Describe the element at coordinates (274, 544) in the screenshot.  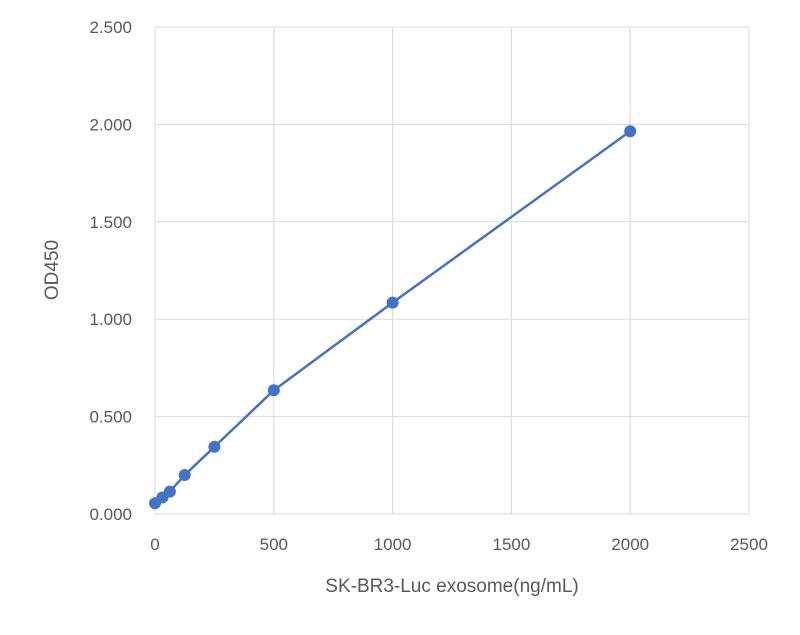
I see `x-tick-label: 500` at that location.